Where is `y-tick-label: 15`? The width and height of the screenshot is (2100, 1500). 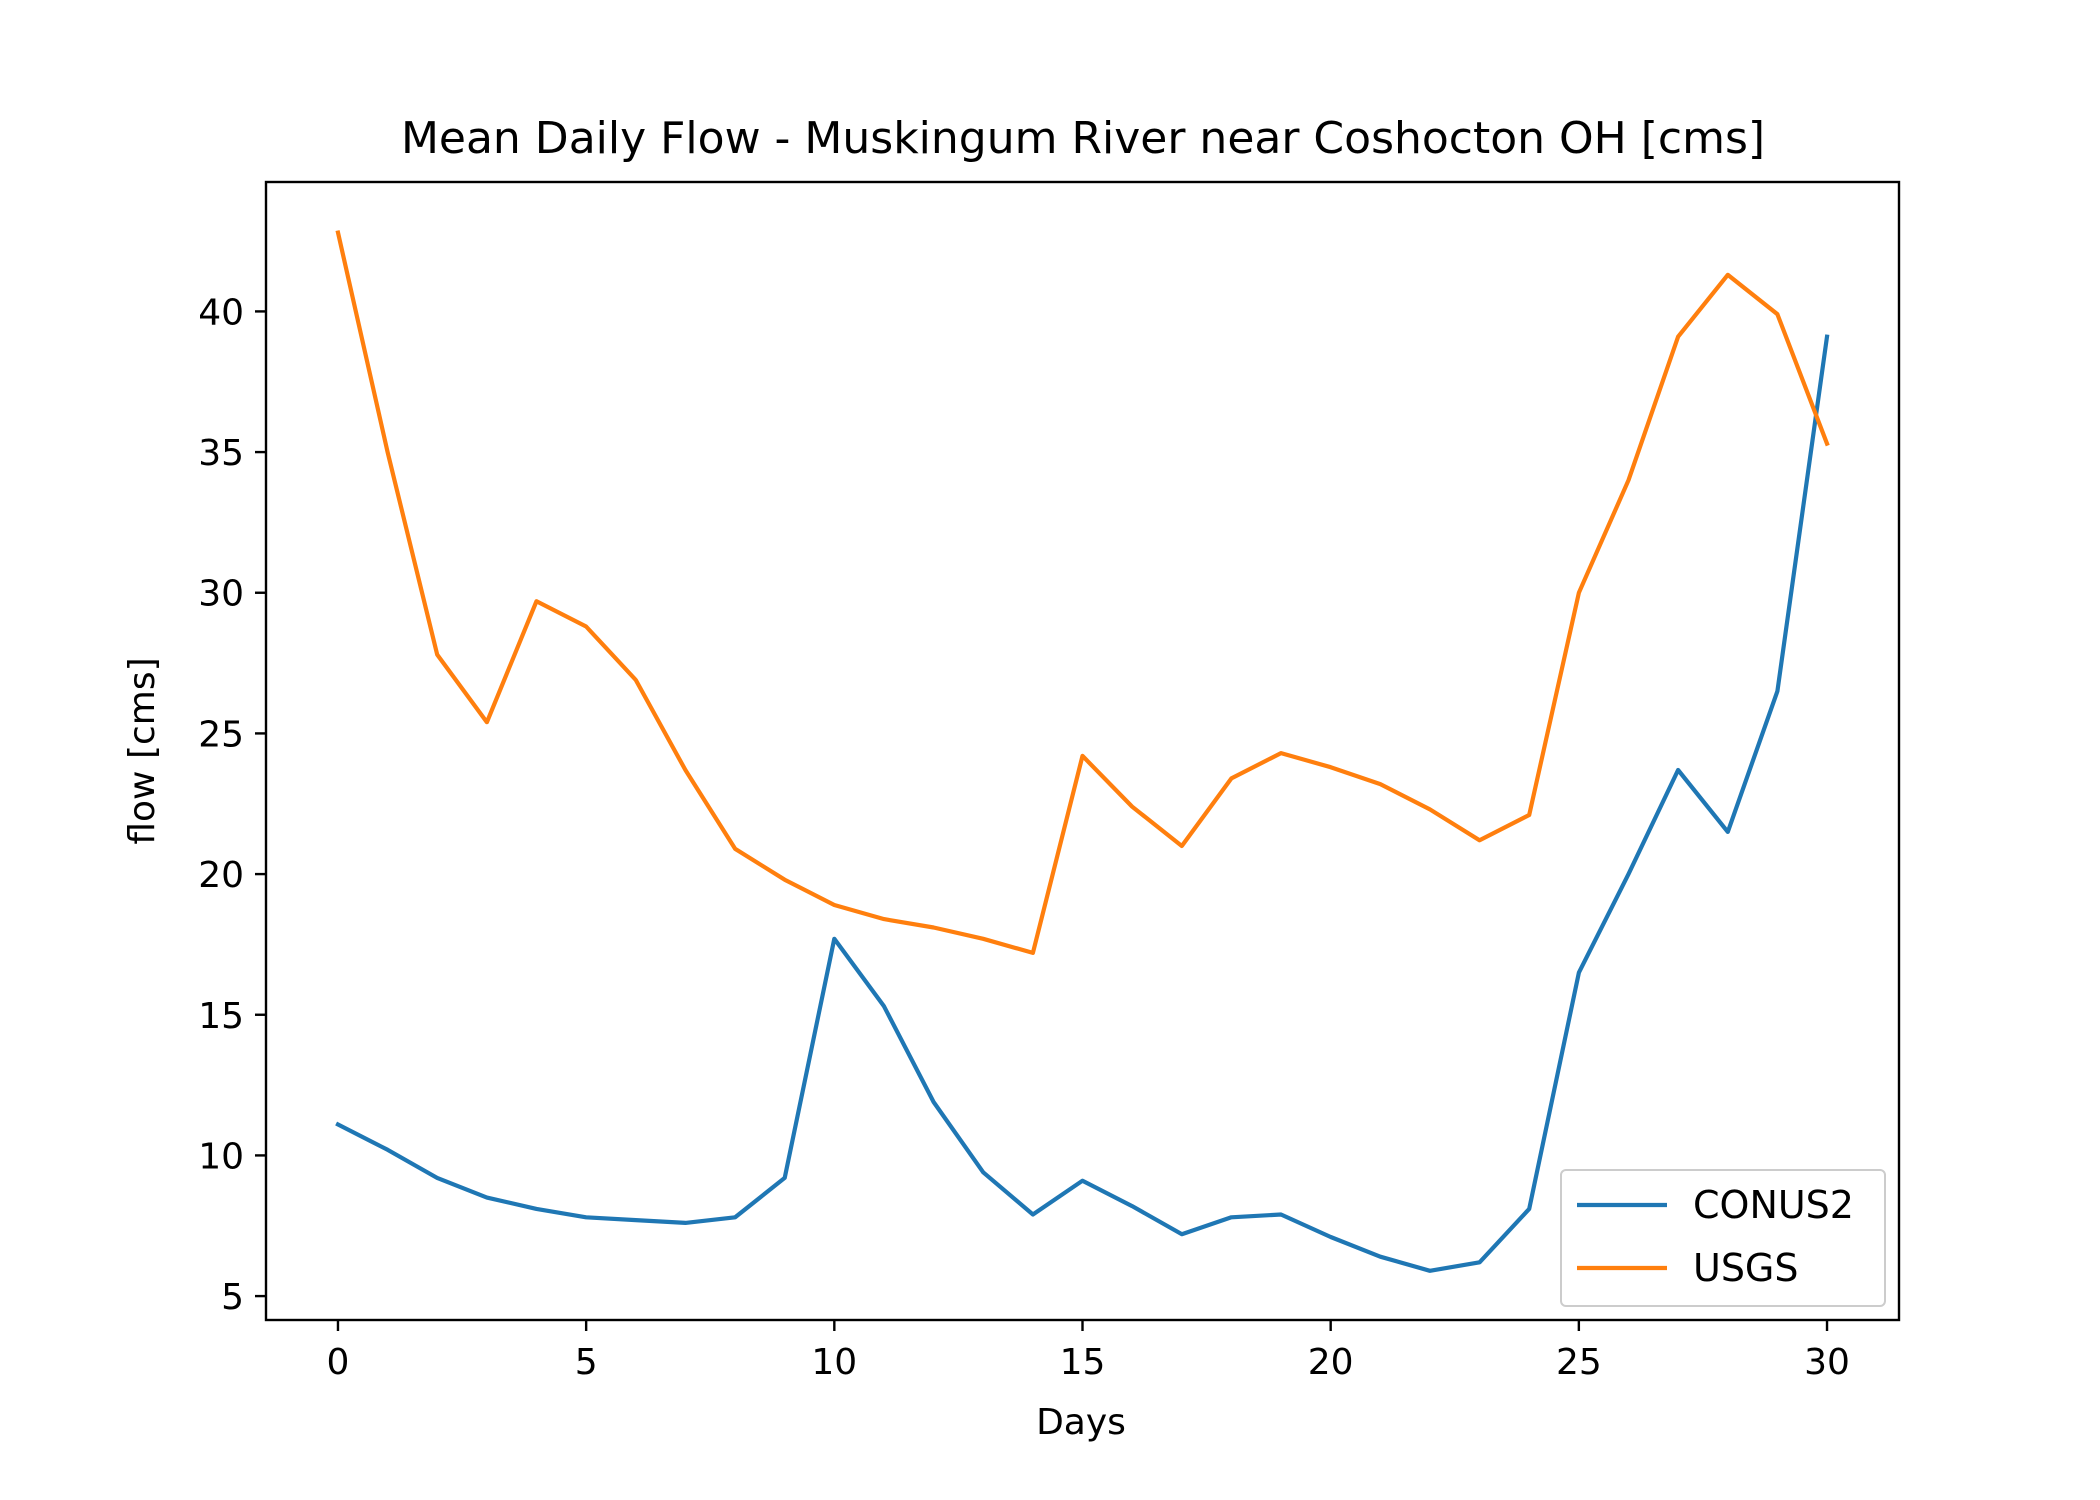 y-tick-label: 15 is located at coordinates (221, 1016).